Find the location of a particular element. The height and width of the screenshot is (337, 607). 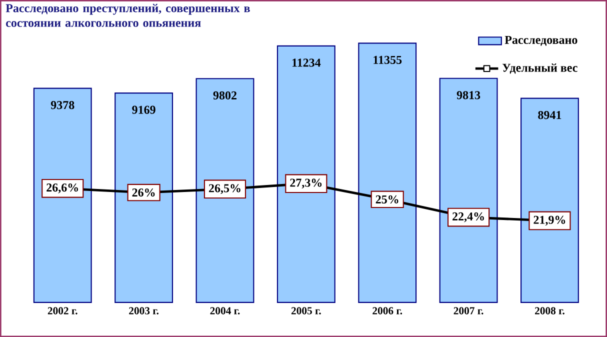

x-tick-label: 2007 г. is located at coordinates (469, 310).